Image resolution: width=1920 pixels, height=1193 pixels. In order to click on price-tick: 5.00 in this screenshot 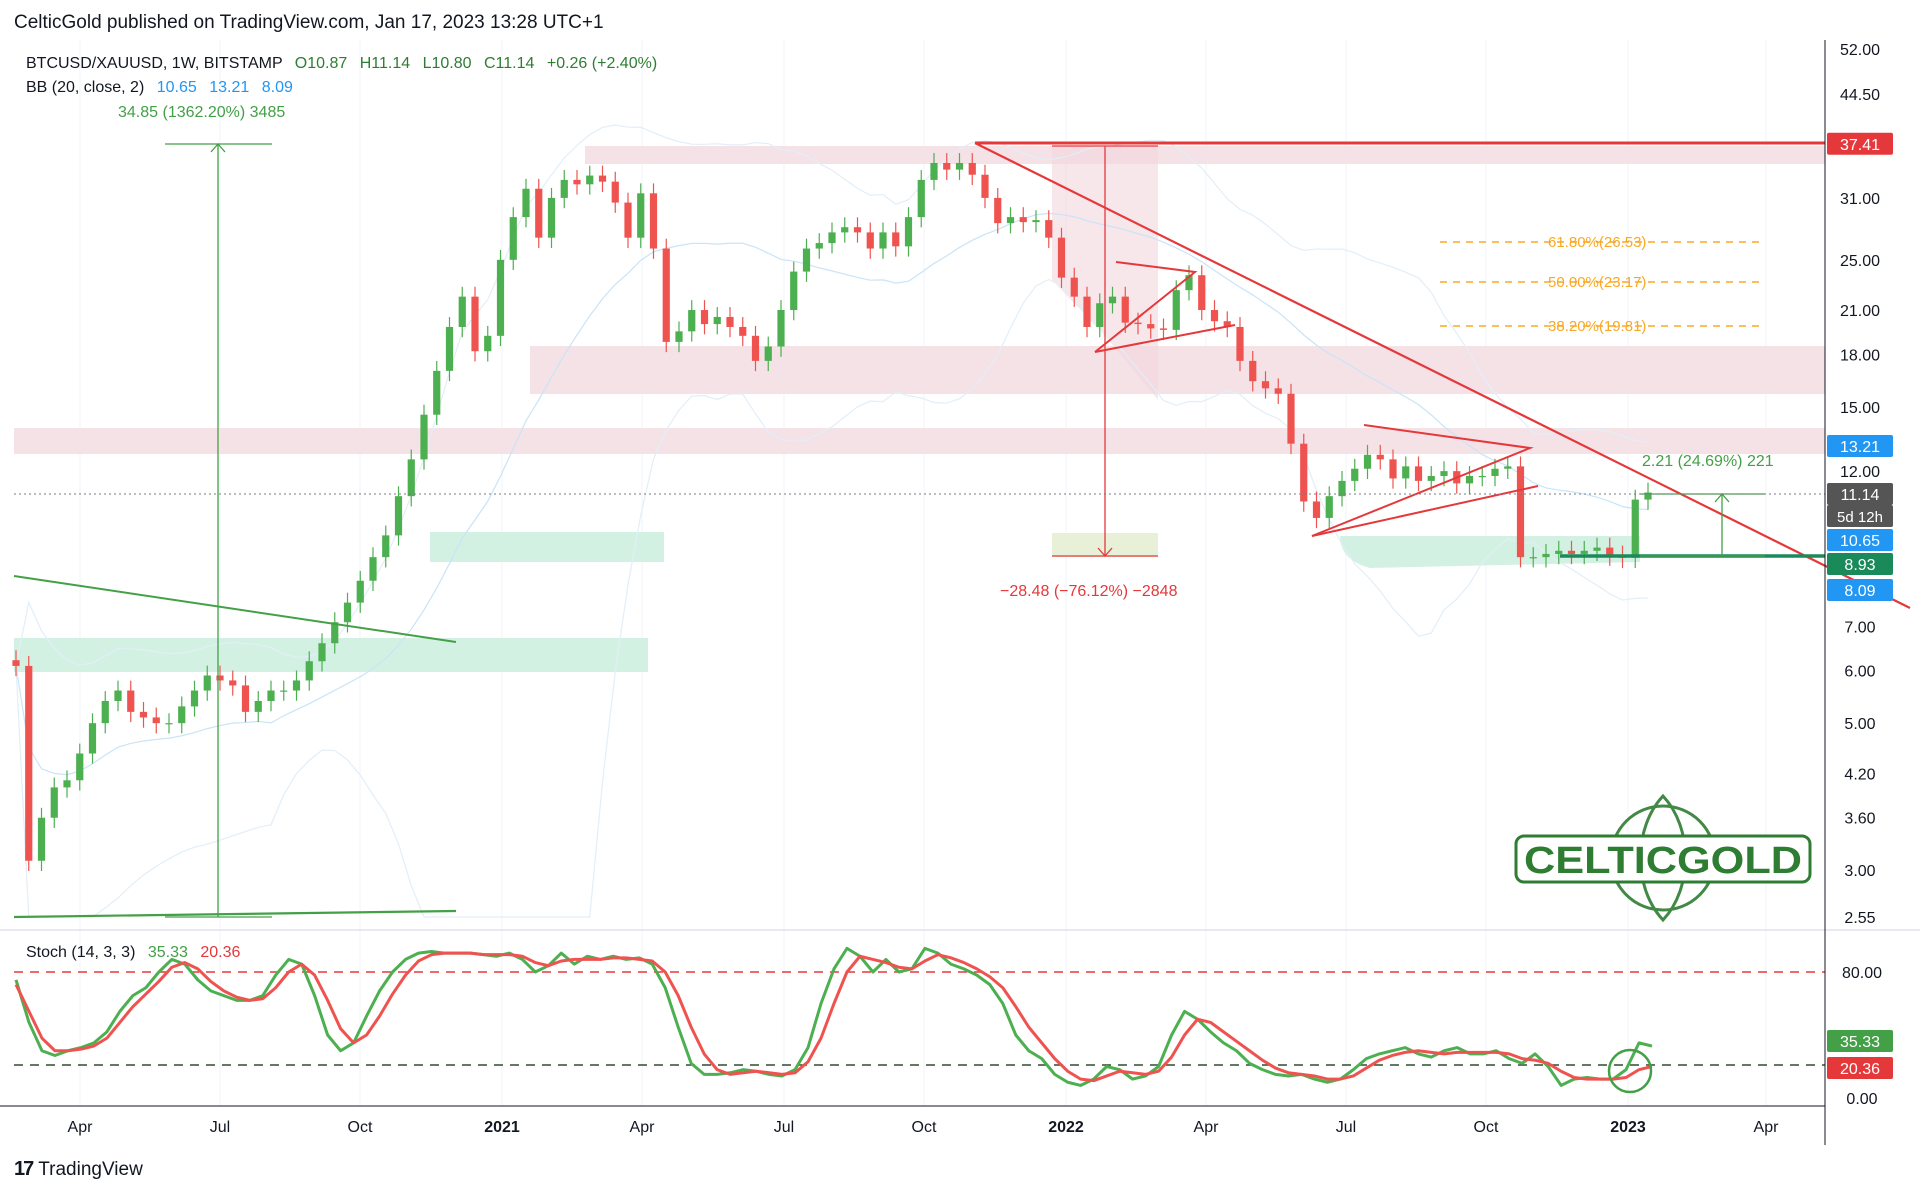, I will do `click(1859, 724)`.